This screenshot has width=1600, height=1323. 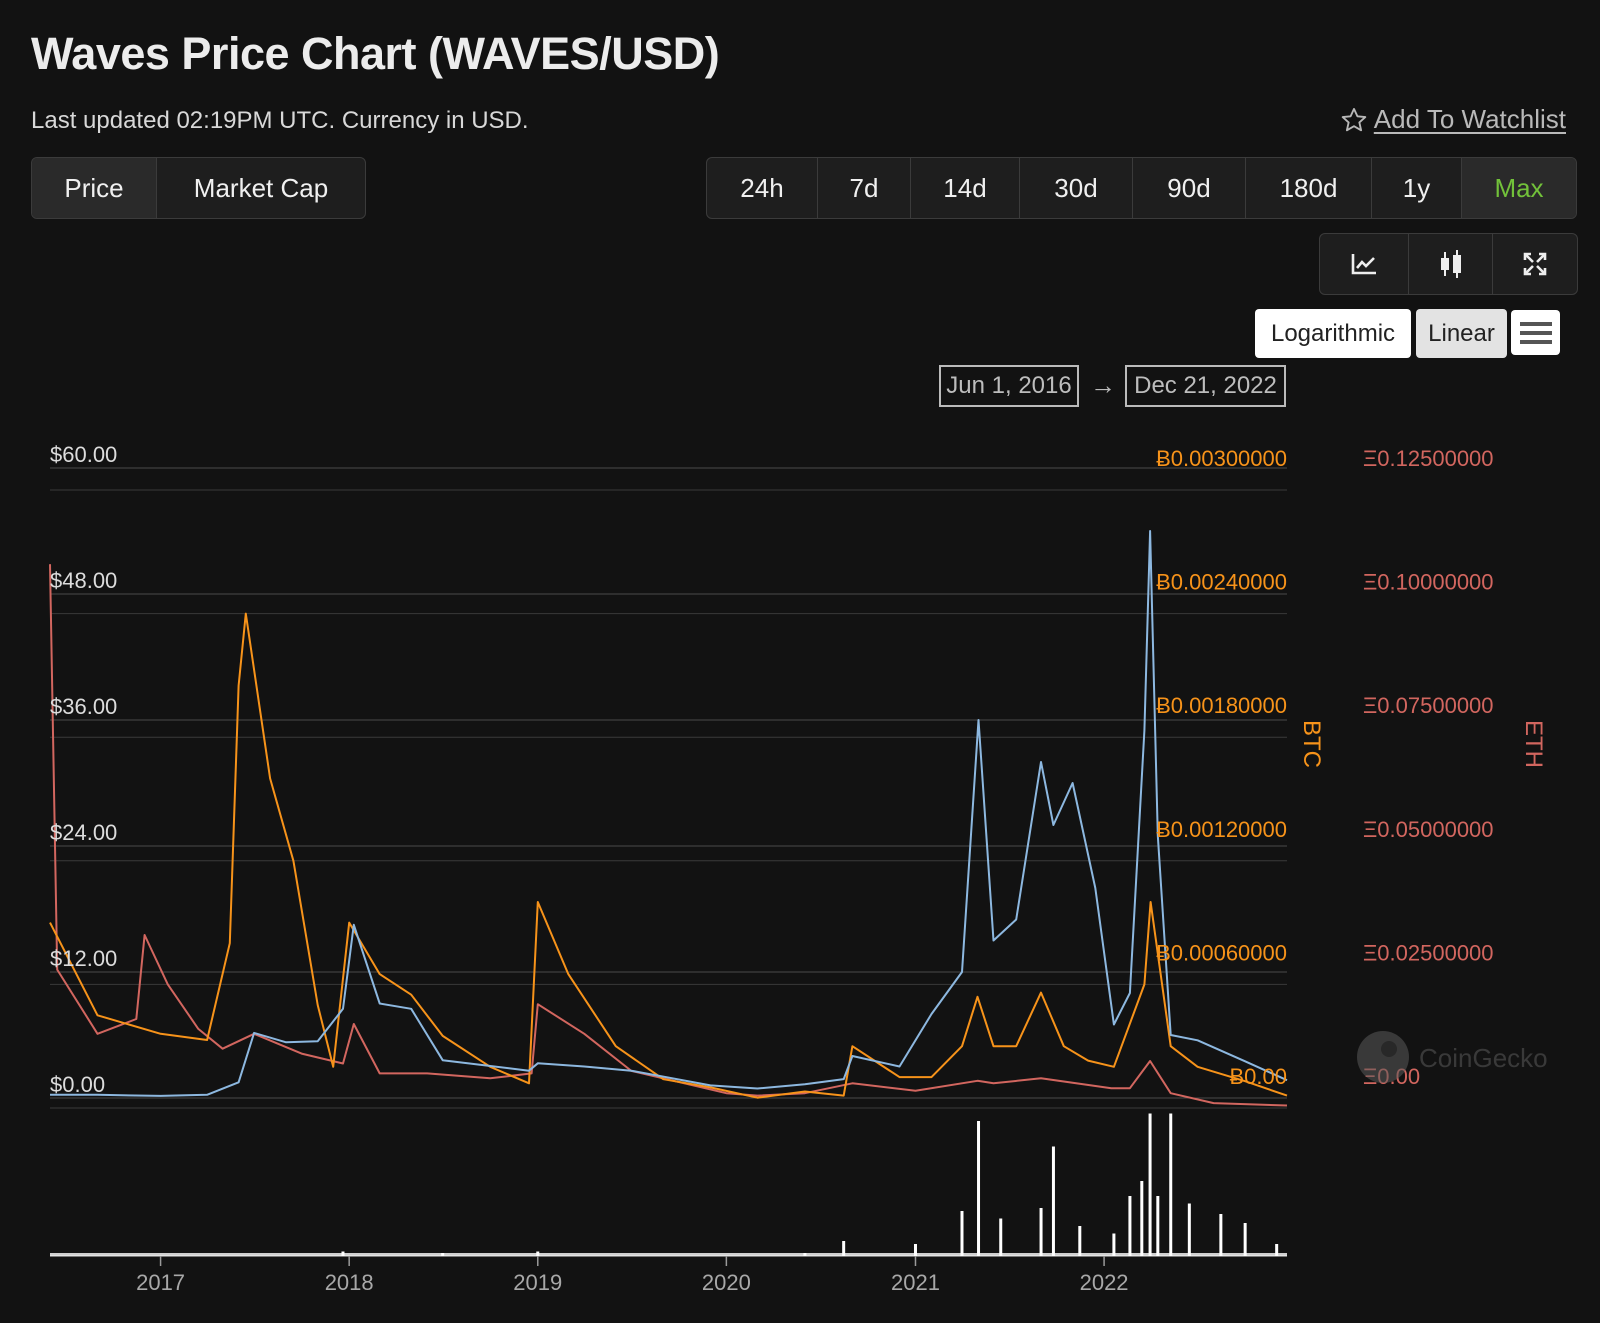 I want to click on range-24h-button: 24h, so click(x=762, y=188).